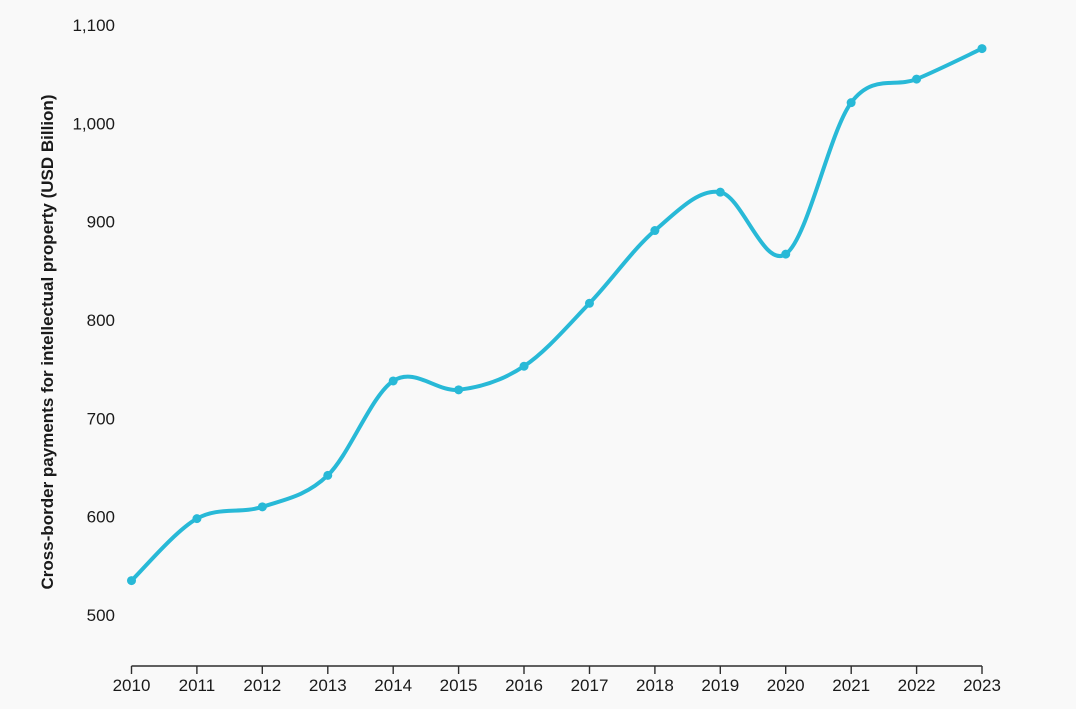 The width and height of the screenshot is (1076, 709). Describe the element at coordinates (393, 381) in the screenshot. I see `data-point-2014` at that location.